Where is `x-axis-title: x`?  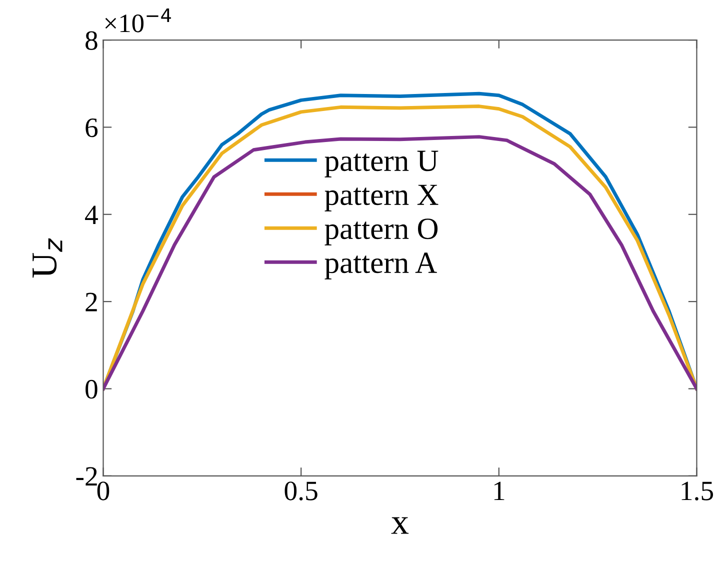 x-axis-title: x is located at coordinates (400, 525).